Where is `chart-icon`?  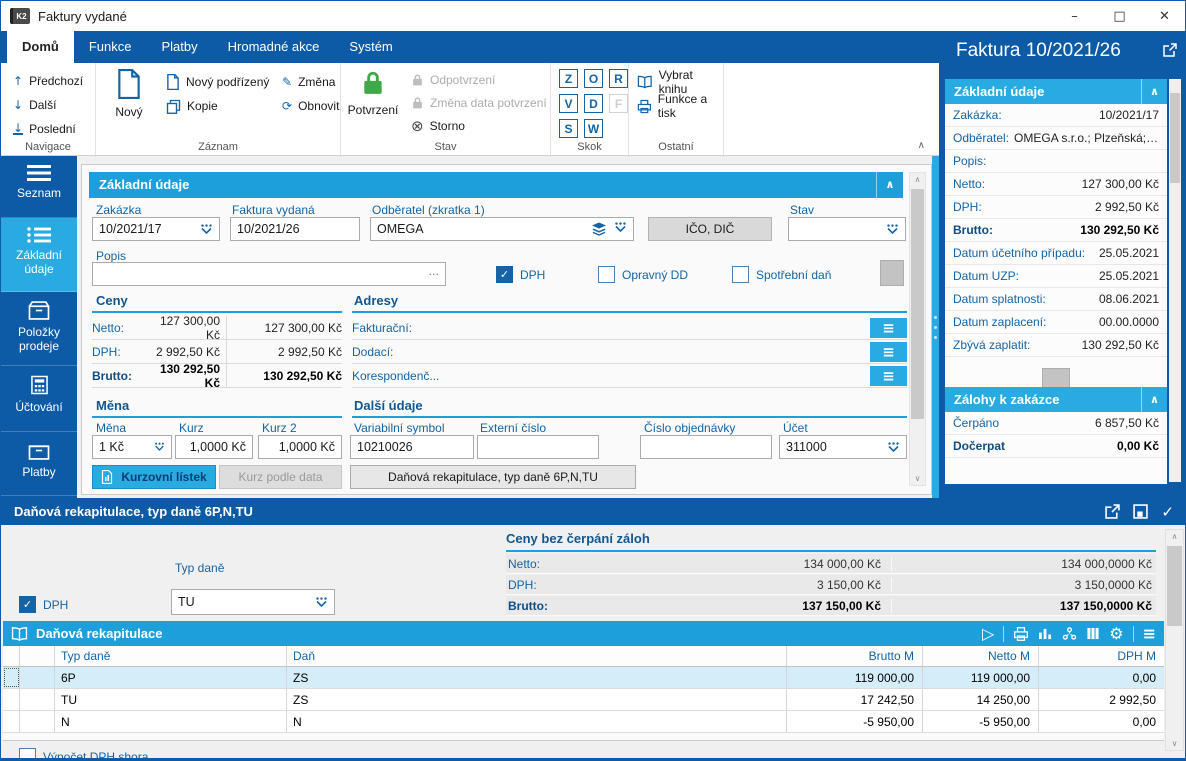
chart-icon is located at coordinates (1045, 633).